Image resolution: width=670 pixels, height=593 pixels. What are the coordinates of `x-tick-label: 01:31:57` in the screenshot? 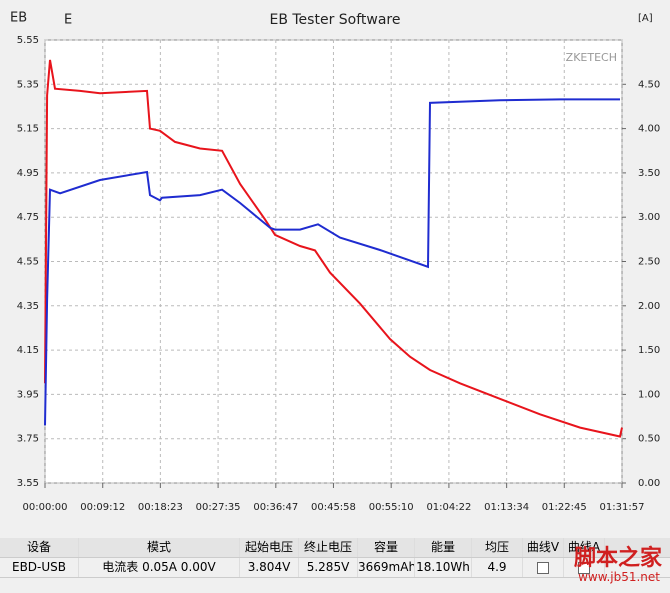 It's located at (622, 507).